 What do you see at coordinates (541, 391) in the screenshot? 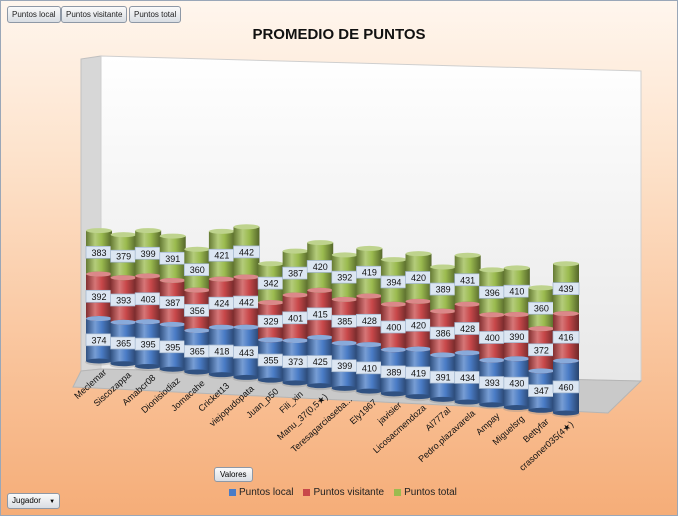
I see `data-label: 347` at bounding box center [541, 391].